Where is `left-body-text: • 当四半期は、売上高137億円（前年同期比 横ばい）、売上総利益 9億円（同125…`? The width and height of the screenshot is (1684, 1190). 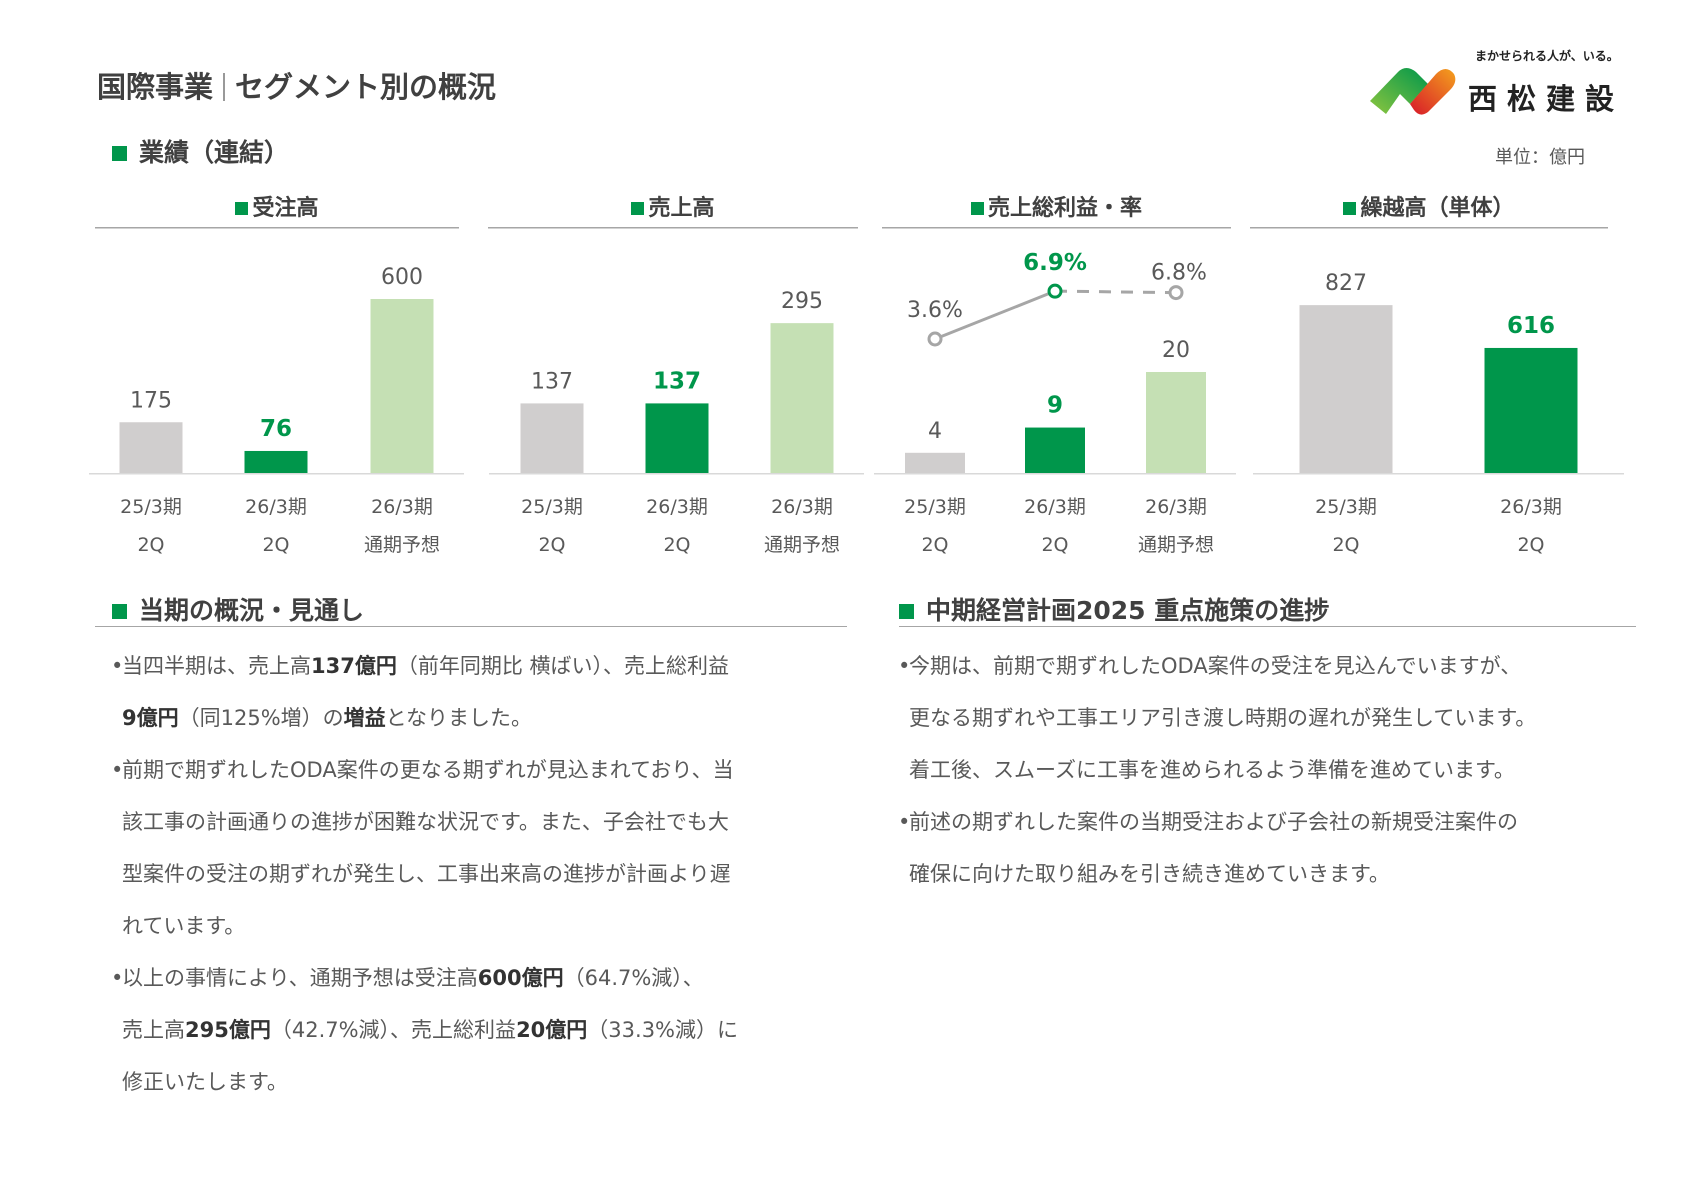 left-body-text: • 当四半期は、売上高137億円（前年同期比 横ばい）、売上総利益 9億円（同125… is located at coordinates (425, 874).